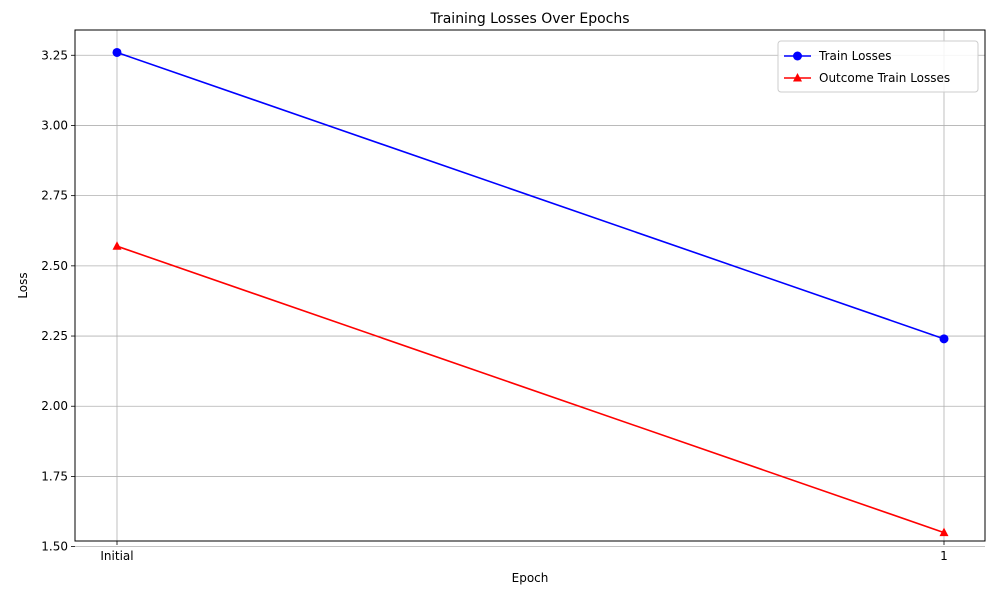  What do you see at coordinates (54, 476) in the screenshot?
I see `y-tick-label: 1.75` at bounding box center [54, 476].